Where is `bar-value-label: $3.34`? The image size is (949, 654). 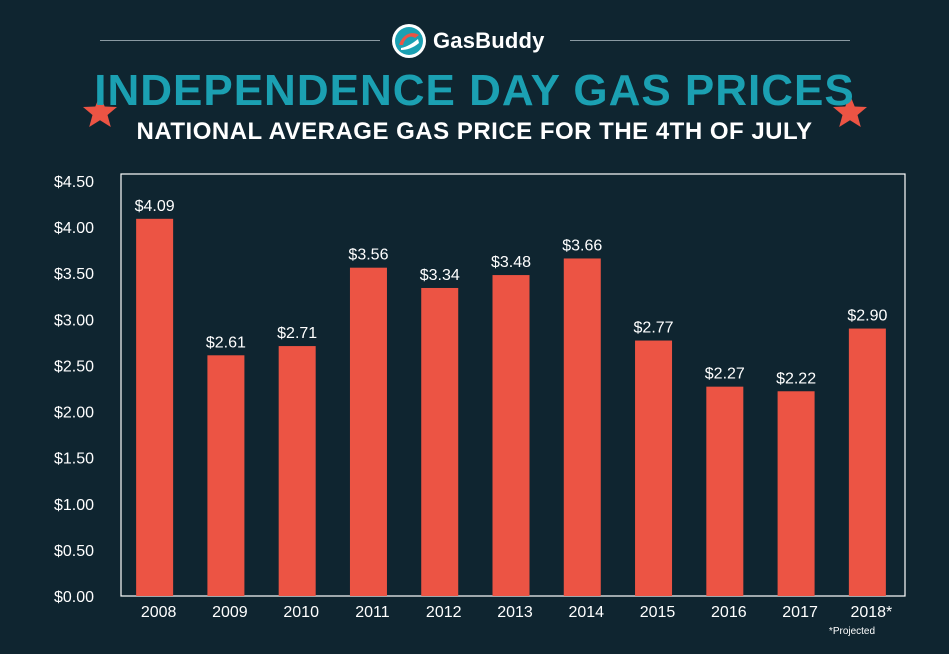 bar-value-label: $3.34 is located at coordinates (440, 275).